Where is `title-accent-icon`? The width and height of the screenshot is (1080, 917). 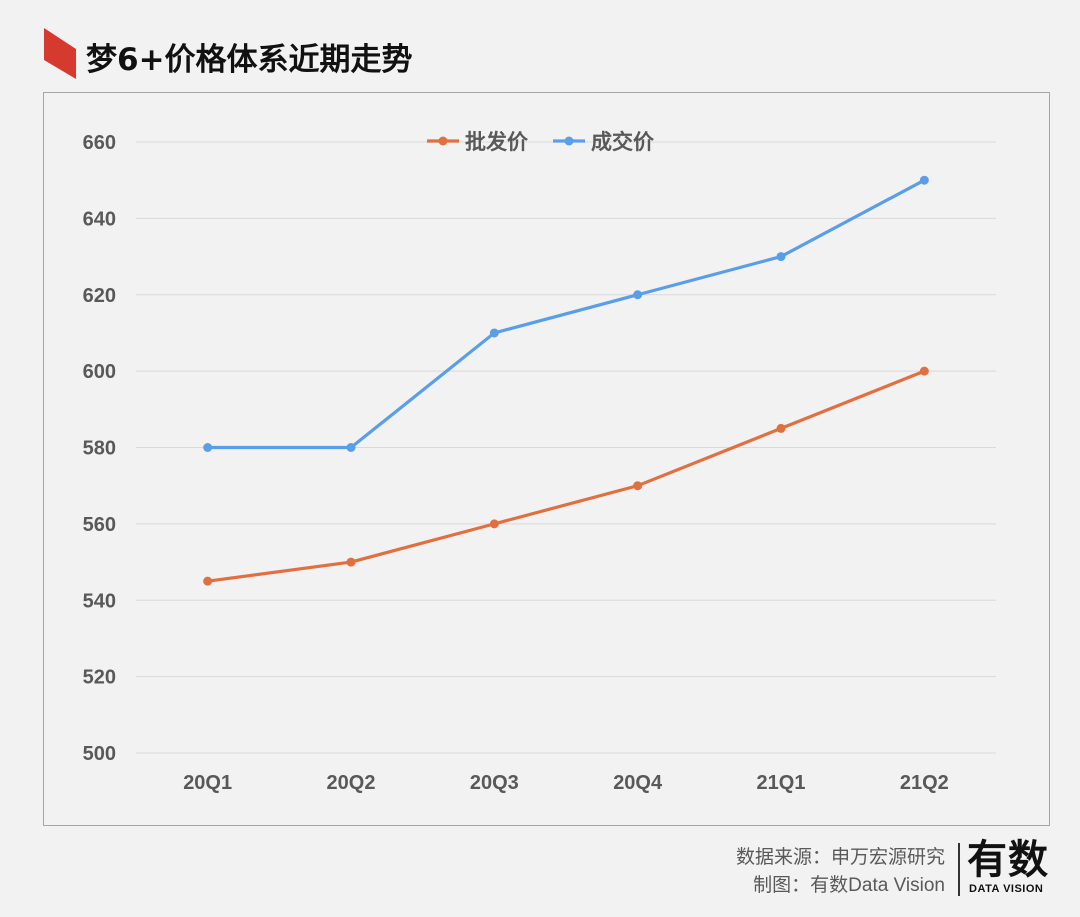 title-accent-icon is located at coordinates (60, 53).